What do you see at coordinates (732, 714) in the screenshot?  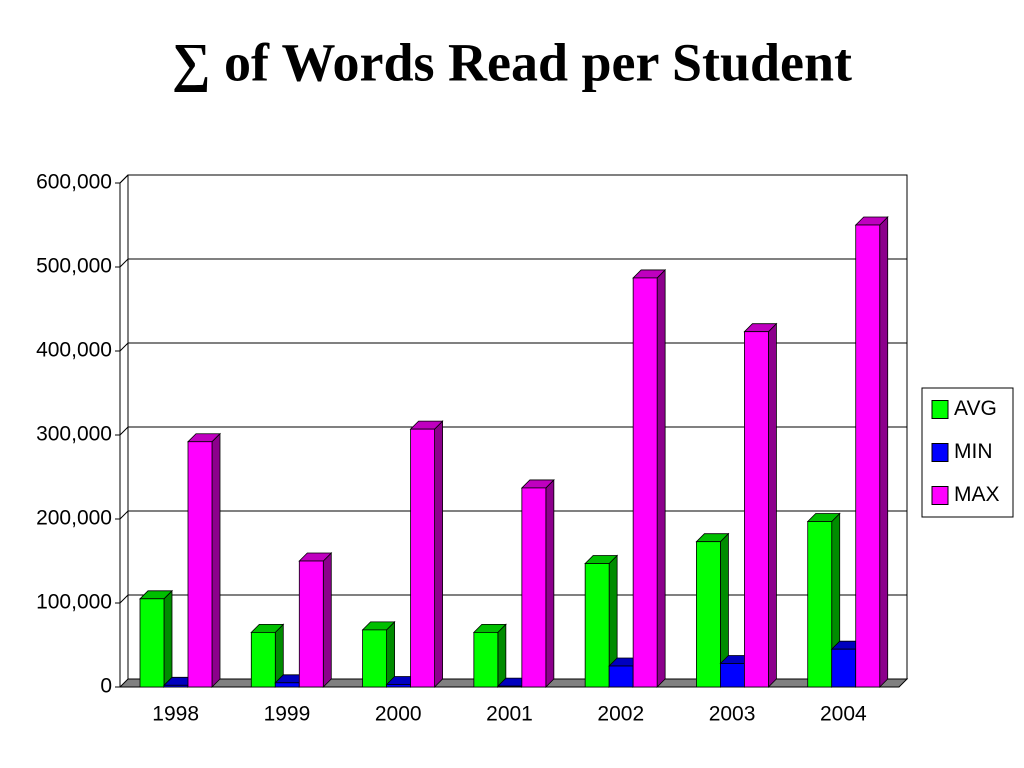 I see `x-tick-label: 2003` at bounding box center [732, 714].